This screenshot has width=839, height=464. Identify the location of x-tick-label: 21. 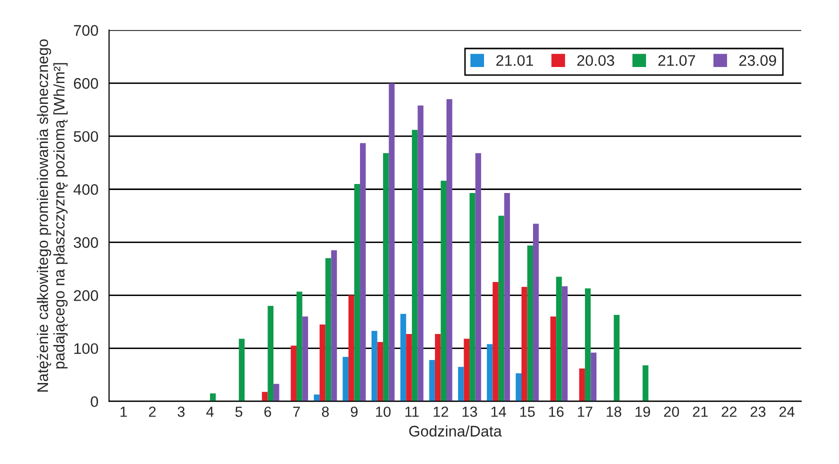
(700, 411).